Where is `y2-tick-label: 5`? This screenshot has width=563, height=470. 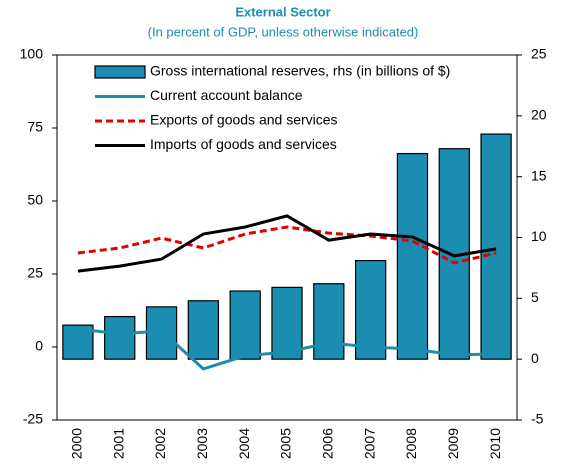 y2-tick-label: 5 is located at coordinates (535, 297).